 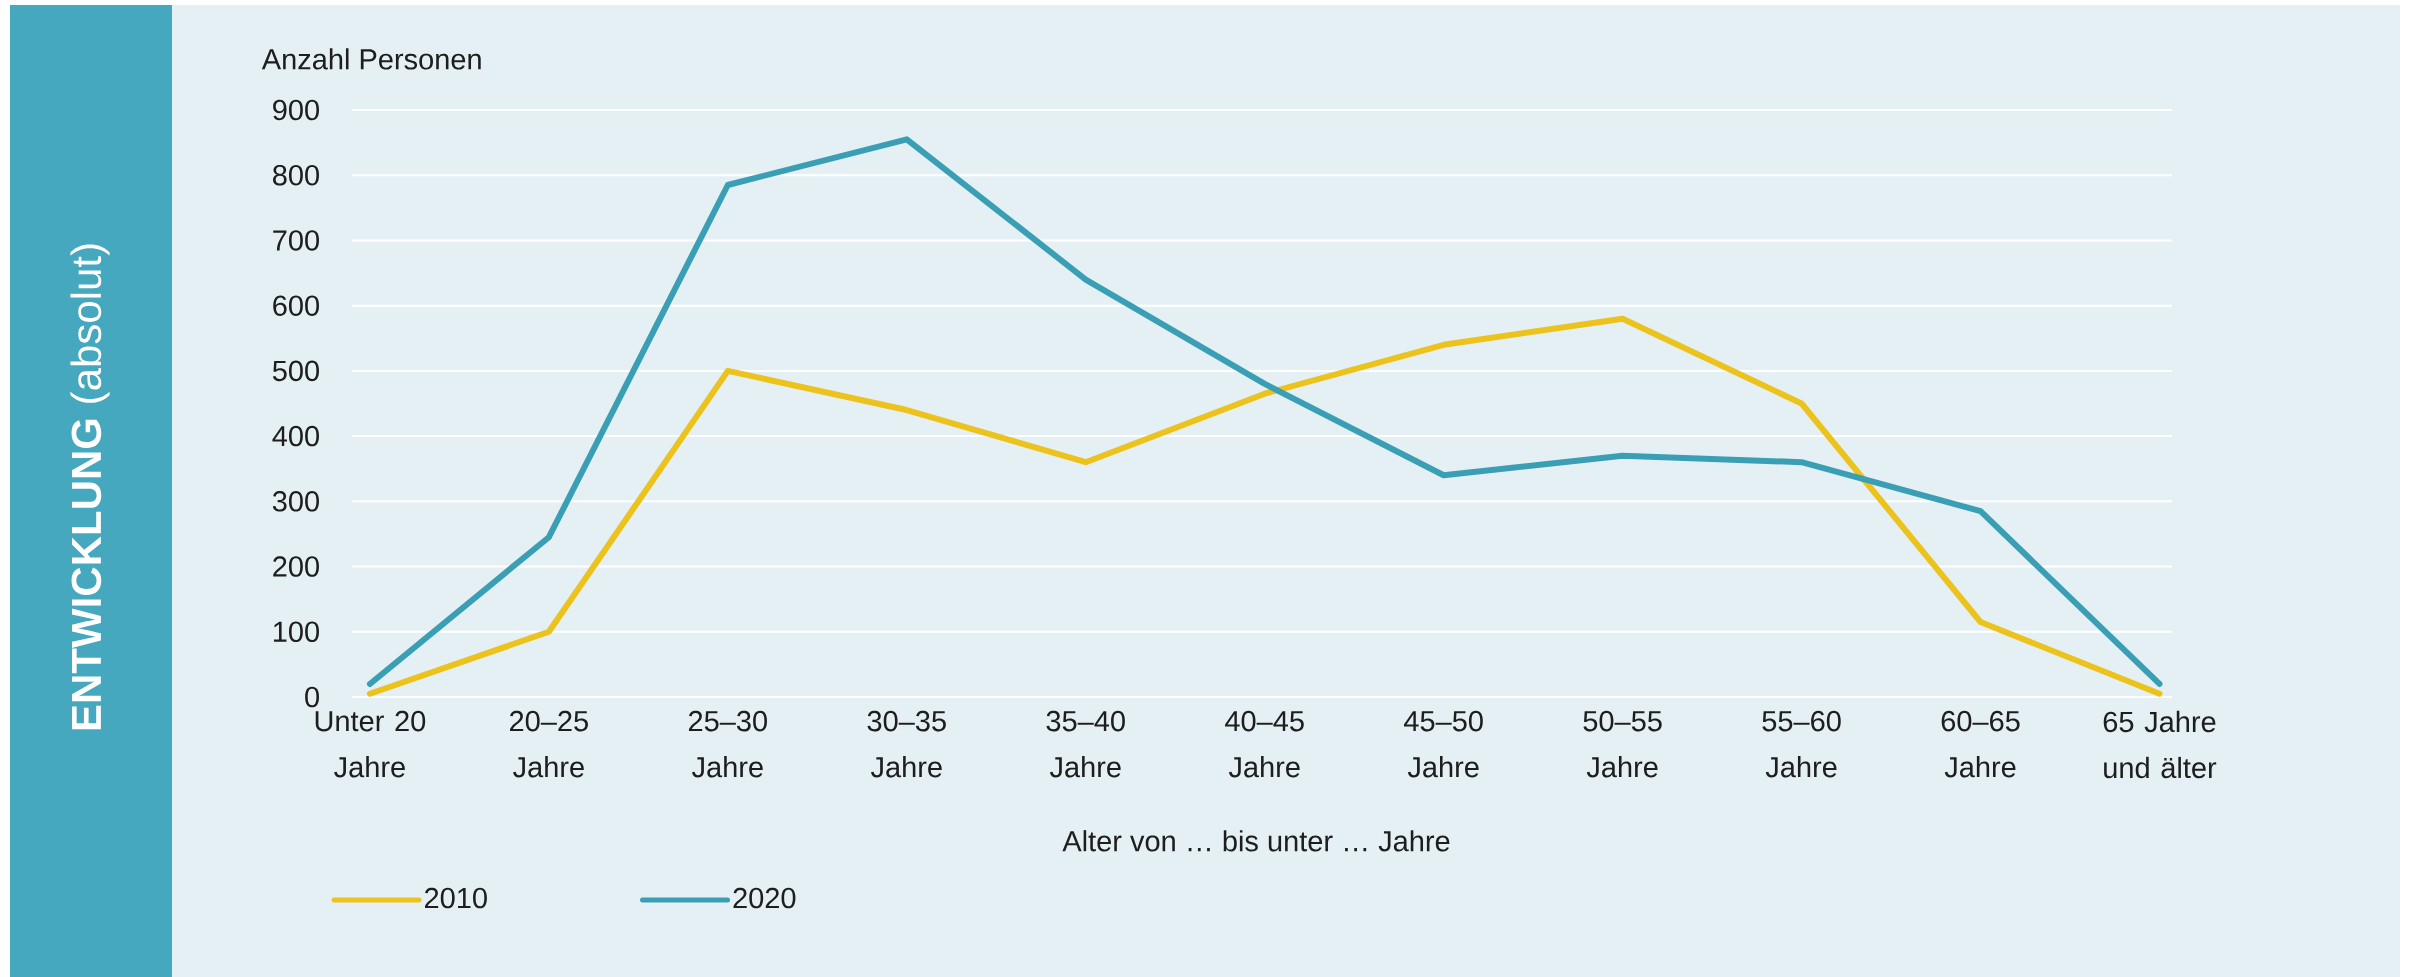 What do you see at coordinates (370, 744) in the screenshot?
I see `x-tick-label: Unter 20 Jahre` at bounding box center [370, 744].